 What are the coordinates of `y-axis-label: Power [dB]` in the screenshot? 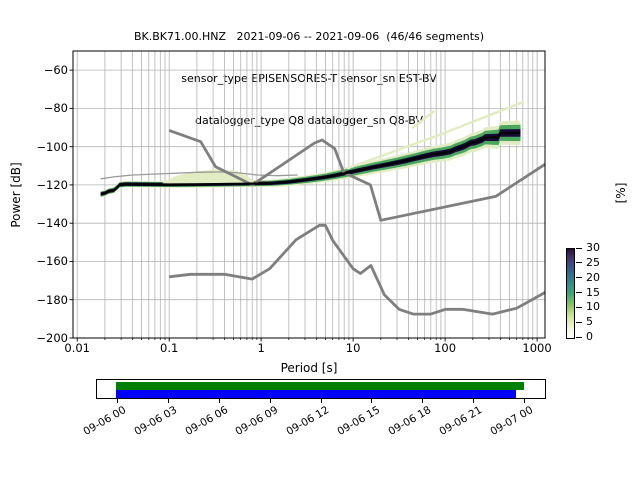 It's located at (16, 195).